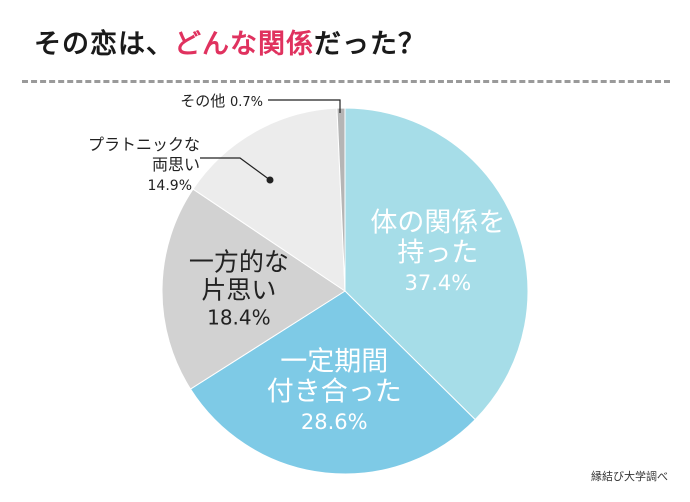 The width and height of the screenshot is (690, 502). Describe the element at coordinates (246, 102) in the screenshot. I see `slice-value: 0.7%` at that location.